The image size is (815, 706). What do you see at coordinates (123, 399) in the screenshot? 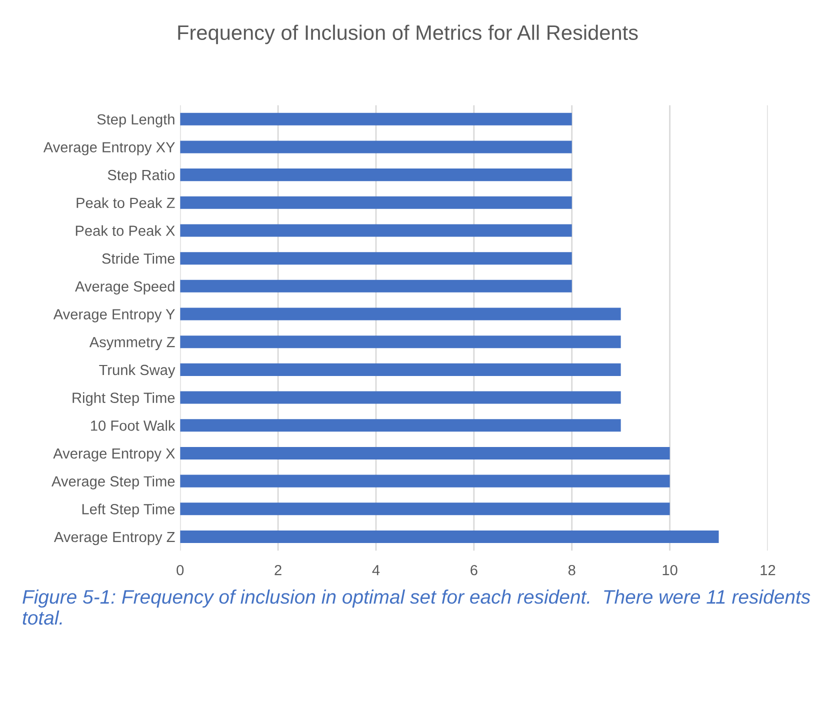
I see `y-tick-label: Right Step Time` at bounding box center [123, 399].